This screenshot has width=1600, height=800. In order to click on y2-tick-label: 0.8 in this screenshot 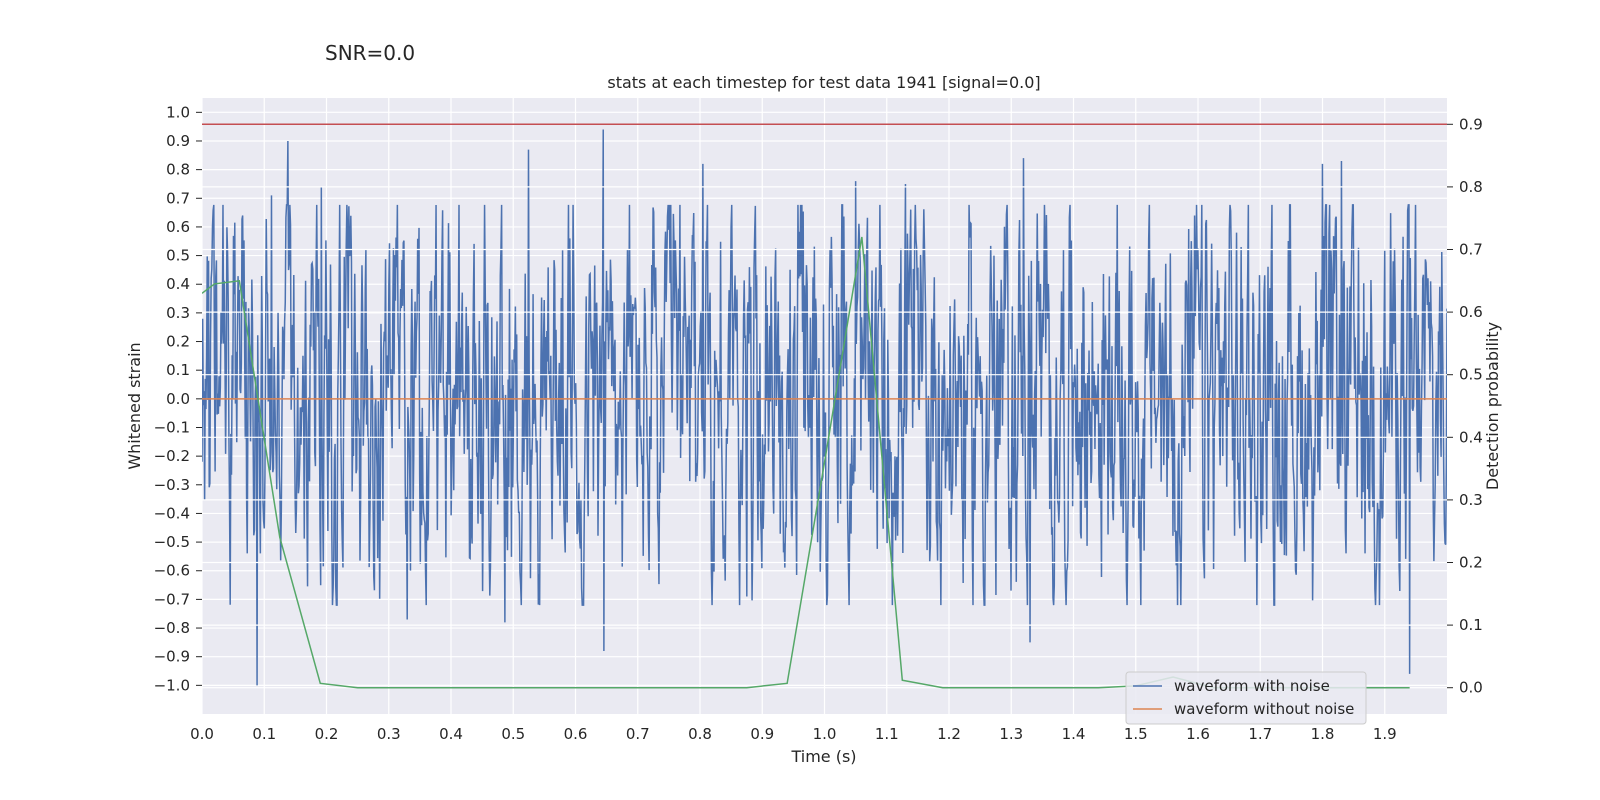, I will do `click(1471, 187)`.